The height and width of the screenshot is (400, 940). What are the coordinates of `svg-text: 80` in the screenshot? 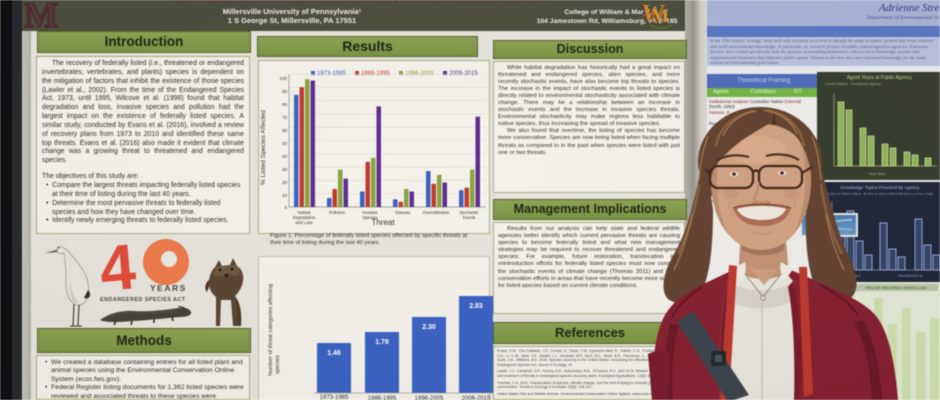 It's located at (285, 104).